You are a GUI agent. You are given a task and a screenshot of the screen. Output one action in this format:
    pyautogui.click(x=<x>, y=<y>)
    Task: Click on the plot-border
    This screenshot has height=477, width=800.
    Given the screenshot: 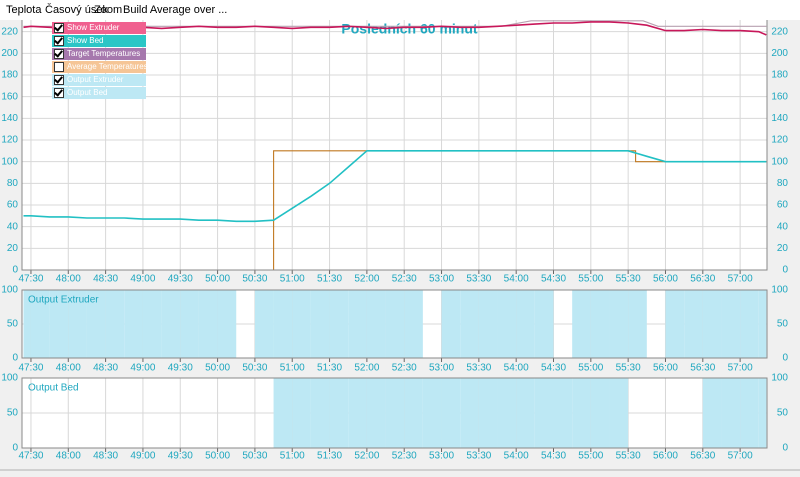 What is the action you would take?
    pyautogui.click(x=394, y=324)
    